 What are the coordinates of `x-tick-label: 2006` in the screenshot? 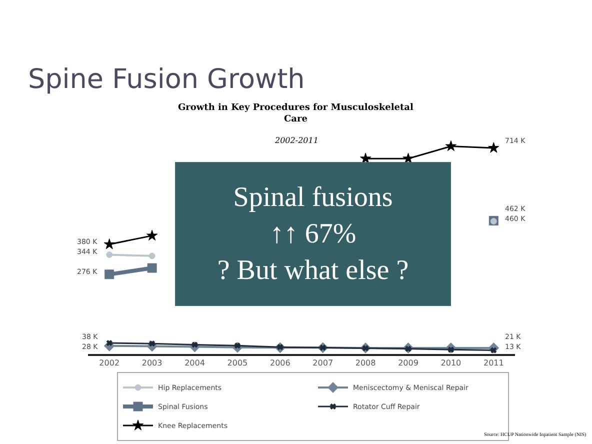 It's located at (280, 363).